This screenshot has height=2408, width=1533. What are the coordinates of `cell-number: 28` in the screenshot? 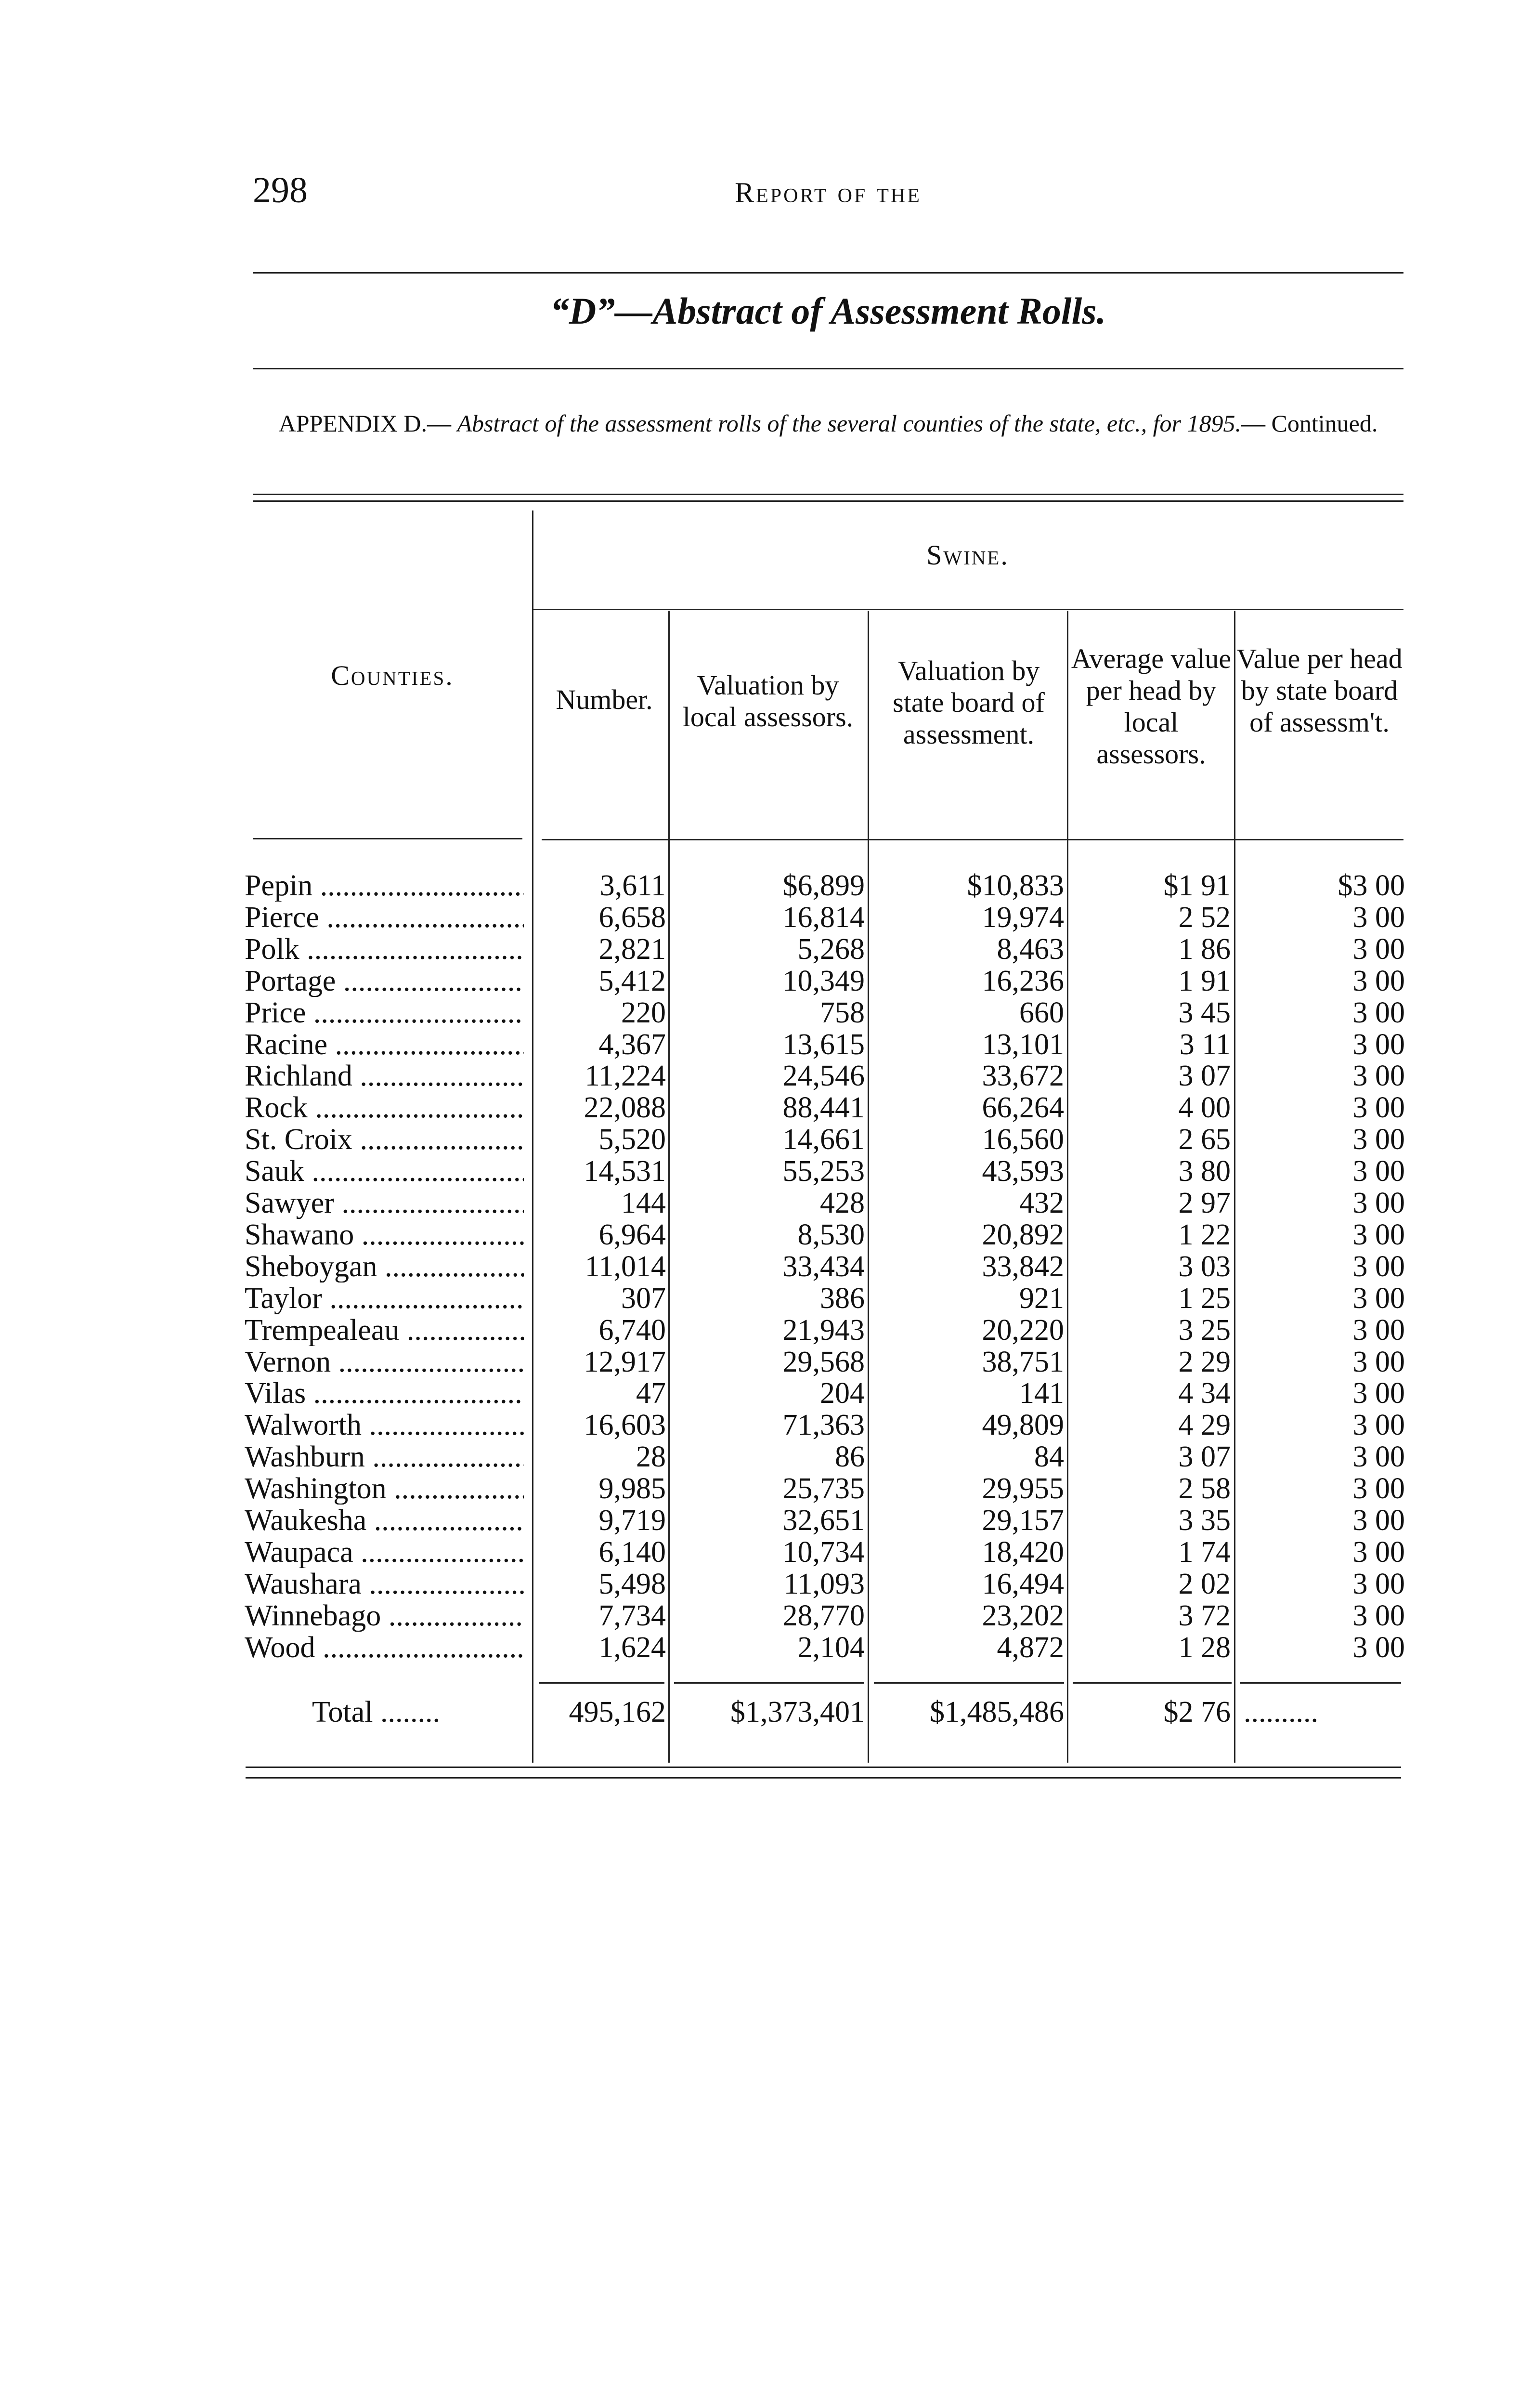 It's located at (651, 1457).